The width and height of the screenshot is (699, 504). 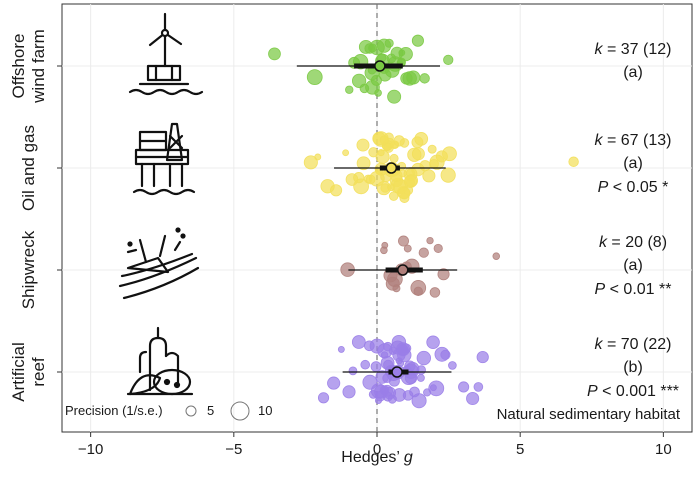 I want to click on k-label: k = 70 (22), so click(x=633, y=344).